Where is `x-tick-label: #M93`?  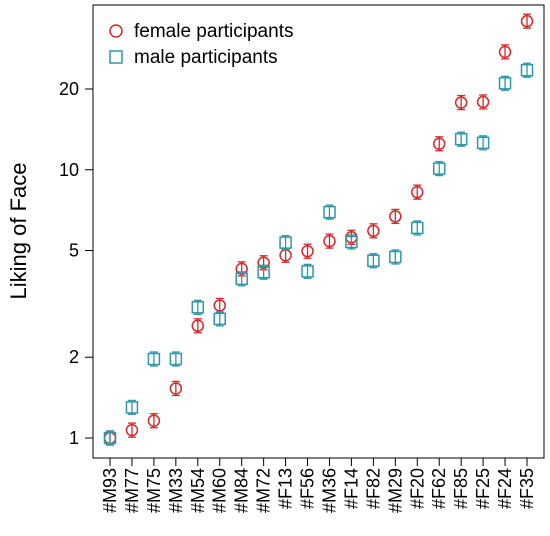 x-tick-label: #M93 is located at coordinates (110, 490).